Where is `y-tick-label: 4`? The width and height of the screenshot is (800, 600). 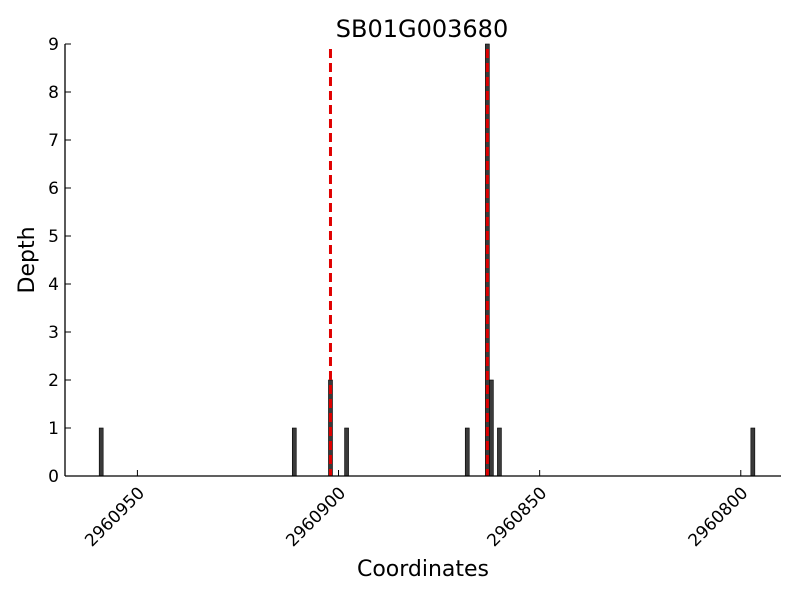 y-tick-label: 4 is located at coordinates (53, 285).